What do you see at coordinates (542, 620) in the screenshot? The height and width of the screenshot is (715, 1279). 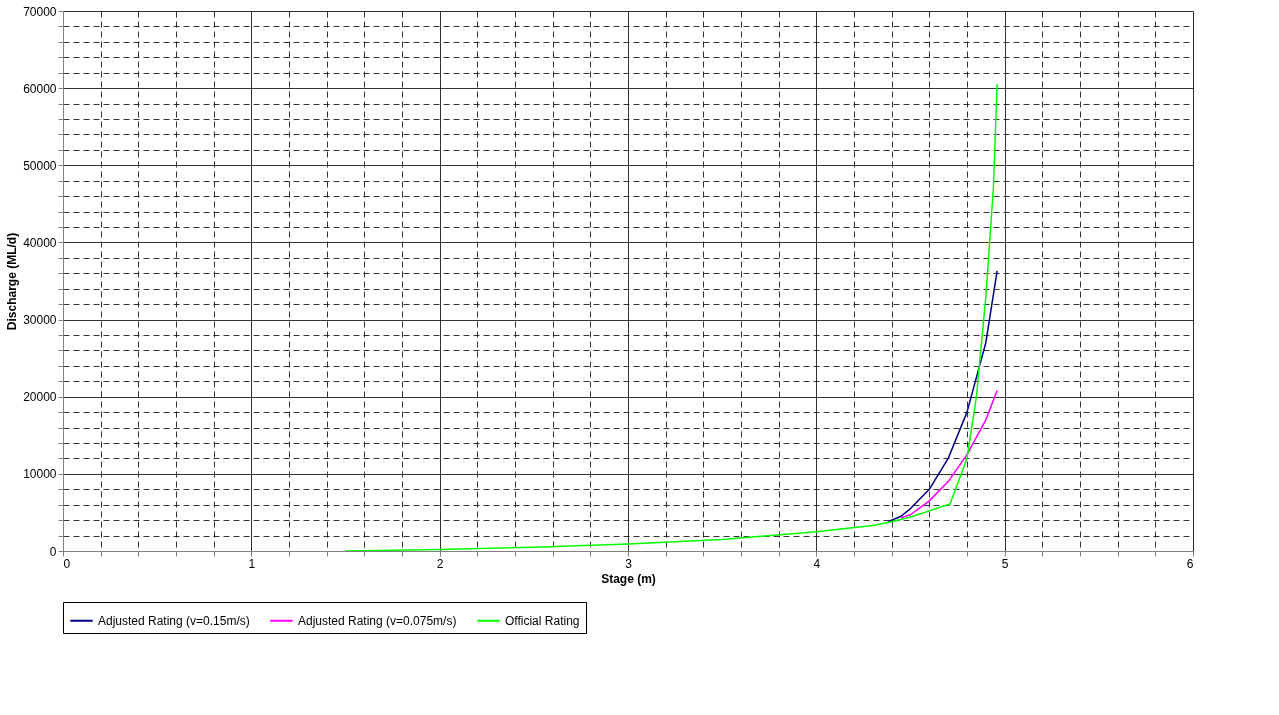 I see `legend-label: Official Rating` at bounding box center [542, 620].